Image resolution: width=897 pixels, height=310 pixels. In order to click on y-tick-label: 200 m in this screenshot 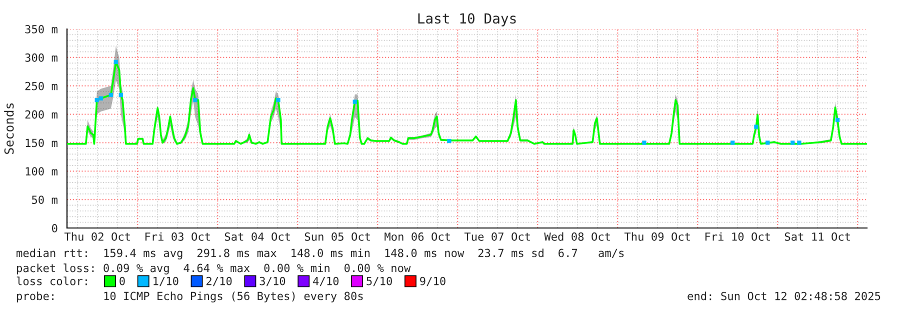, I will do `click(41, 114)`.